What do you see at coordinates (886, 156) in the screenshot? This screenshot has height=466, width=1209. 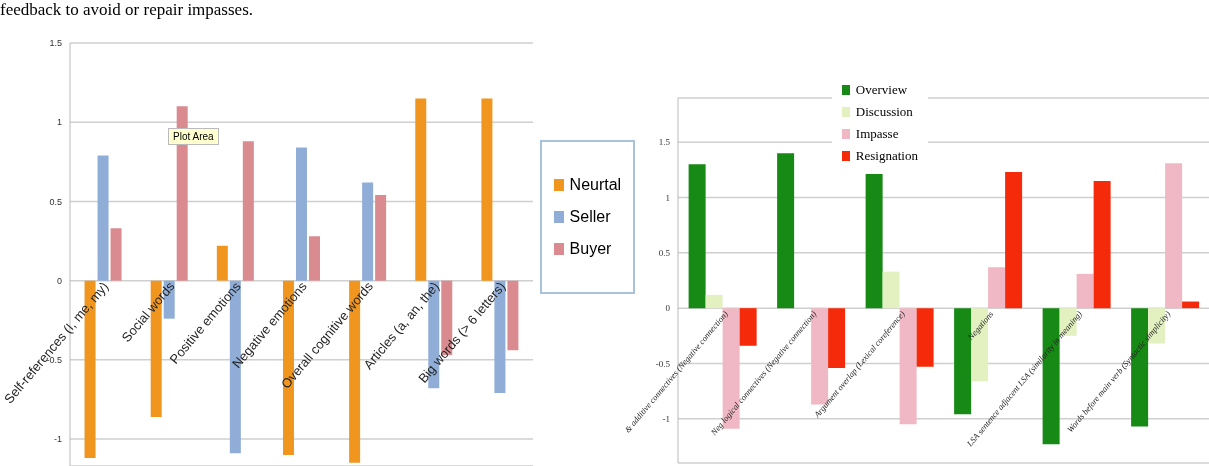 I see `legend-label: Resignation` at bounding box center [886, 156].